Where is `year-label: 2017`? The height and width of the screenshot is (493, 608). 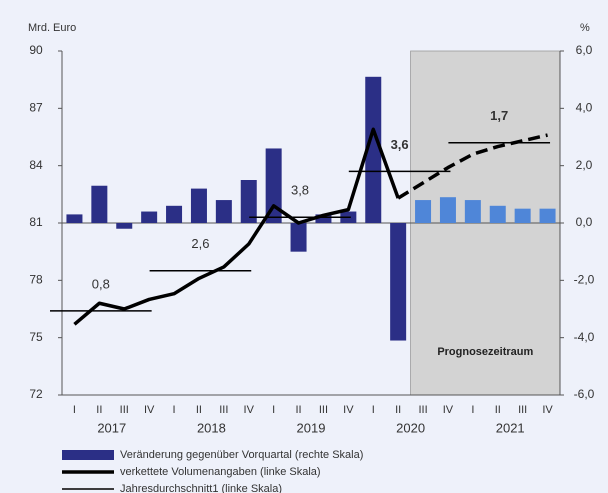
year-label: 2017 is located at coordinates (111, 427).